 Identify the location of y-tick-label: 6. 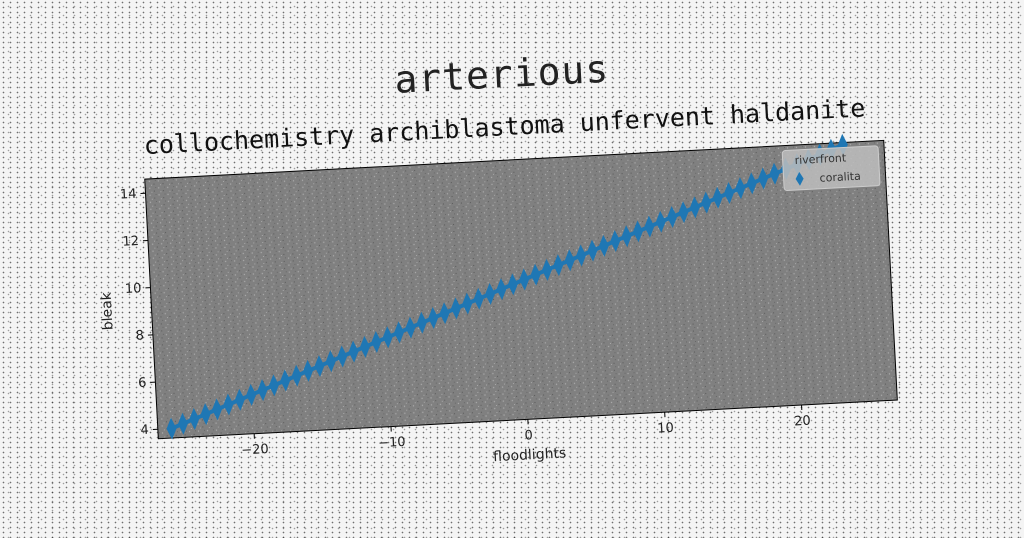
(142, 383).